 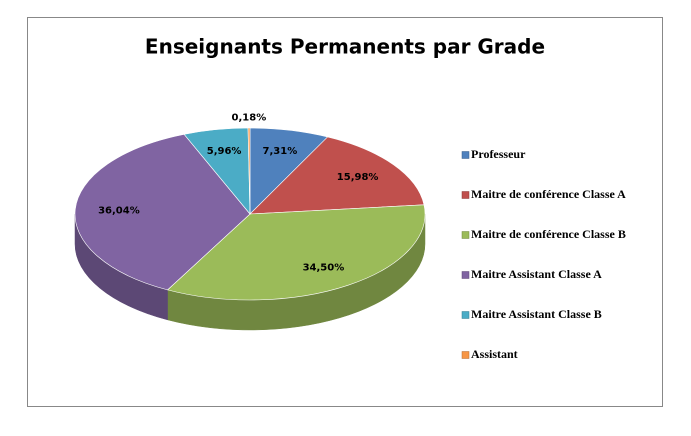 I want to click on legend-label: Maitre de conférence Classe B, so click(x=548, y=234).